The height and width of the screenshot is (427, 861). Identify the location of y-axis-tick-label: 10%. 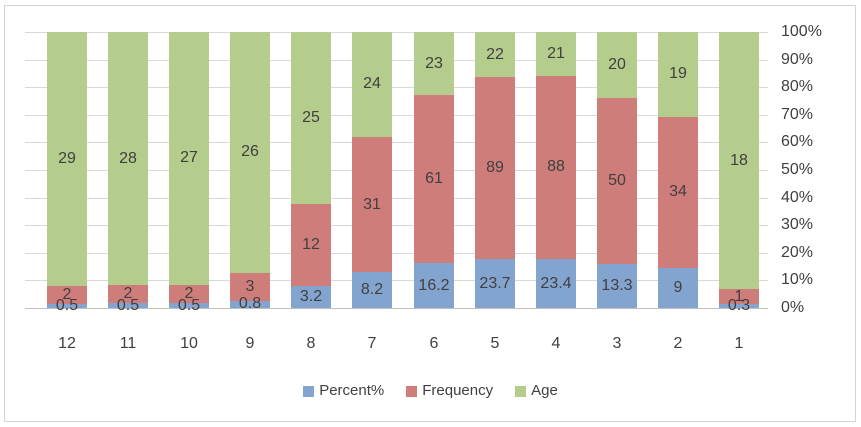
(797, 279).